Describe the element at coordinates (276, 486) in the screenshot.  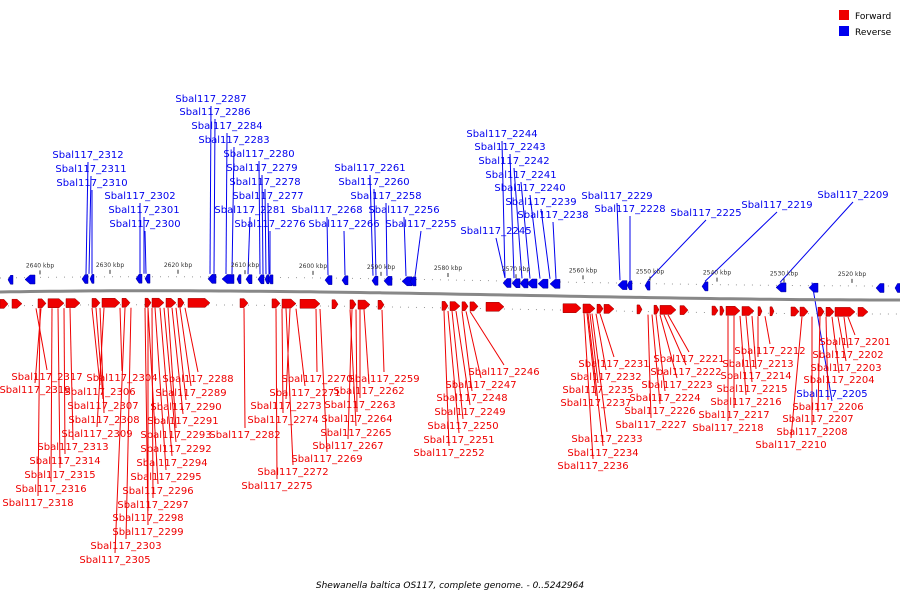
I see `gene-label: Sbal117_2275` at that location.